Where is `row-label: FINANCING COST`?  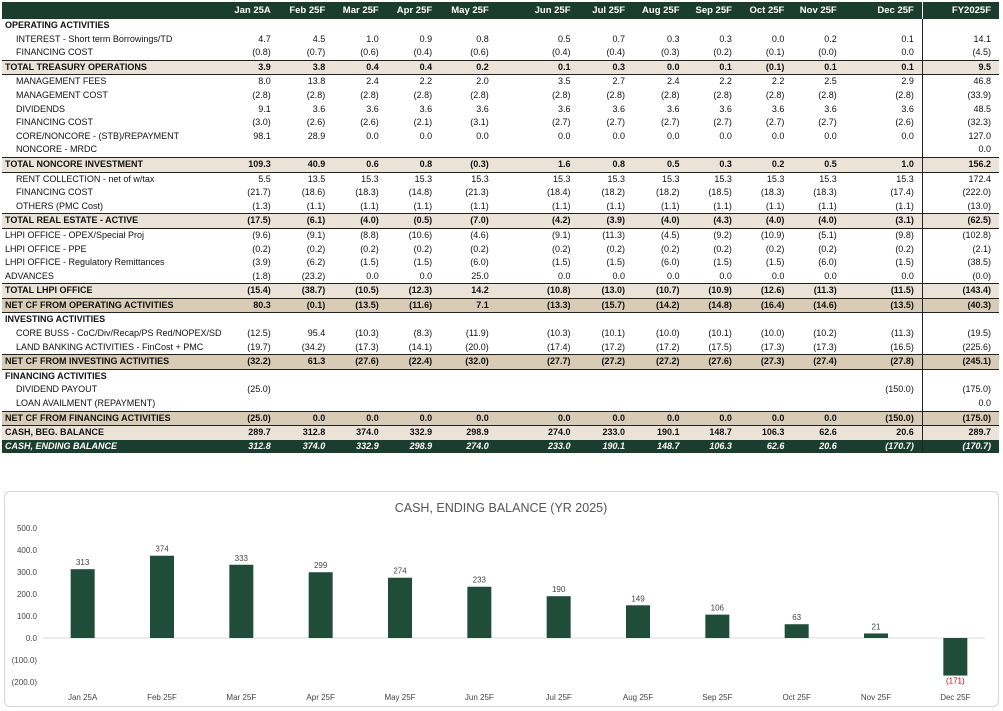
row-label: FINANCING COST is located at coordinates (55, 52).